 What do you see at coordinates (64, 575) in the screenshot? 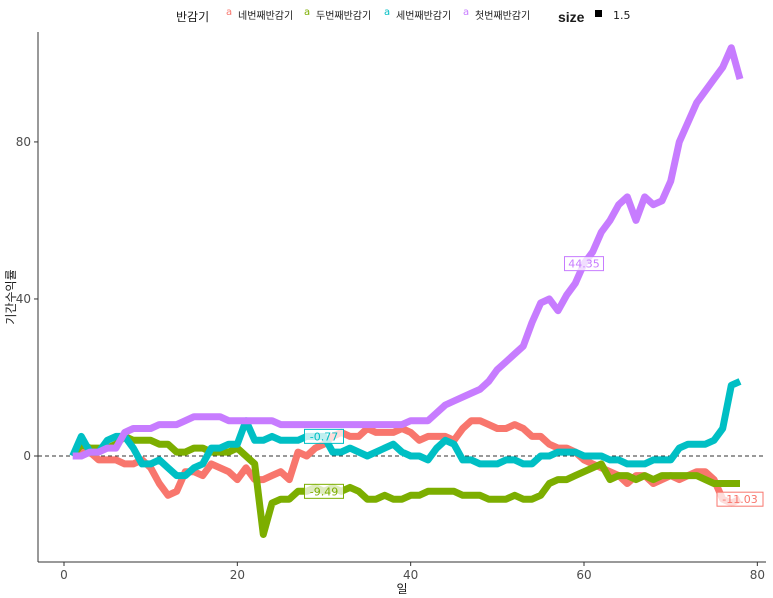
I see `x-tick-label: 0` at bounding box center [64, 575].